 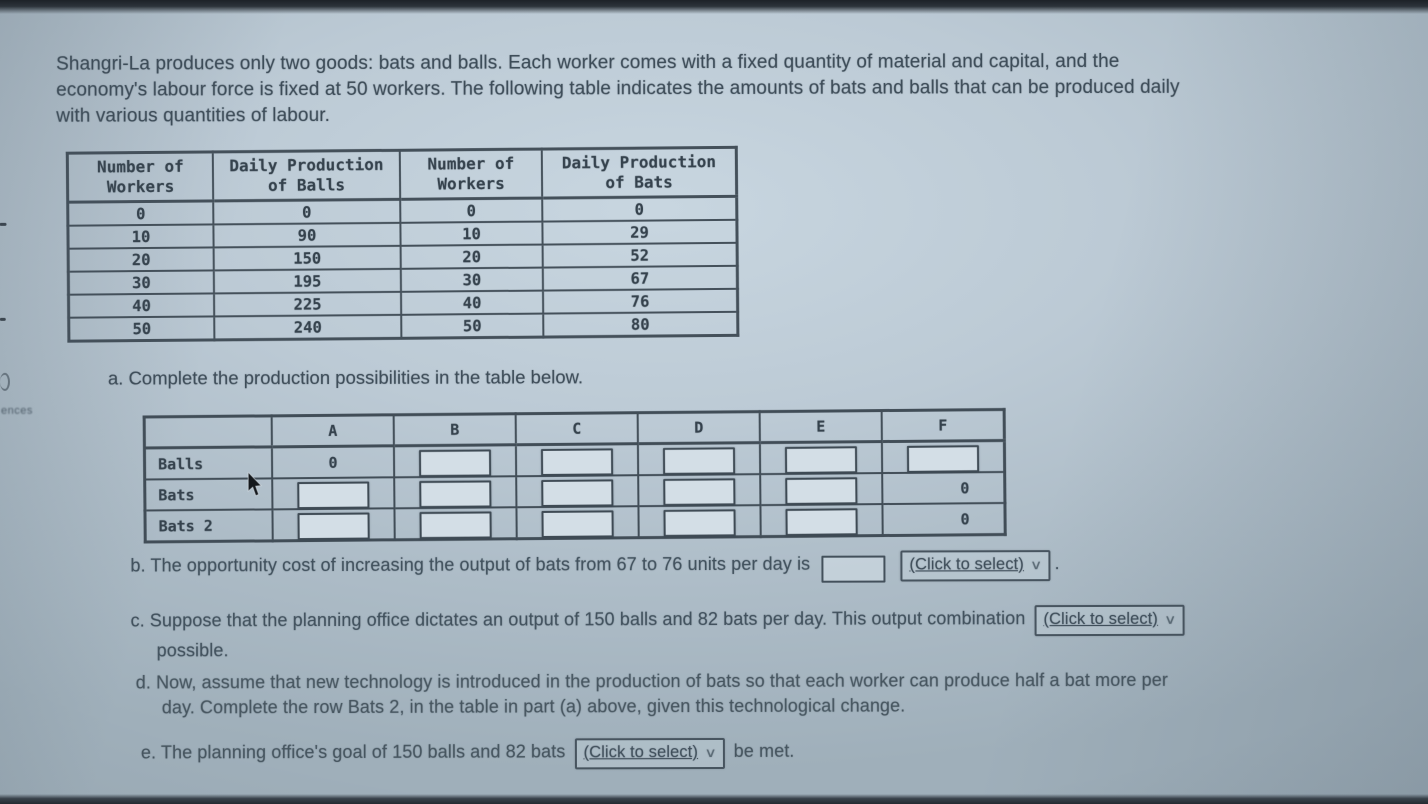 I want to click on ppf-input-bats-d, so click(x=699, y=492).